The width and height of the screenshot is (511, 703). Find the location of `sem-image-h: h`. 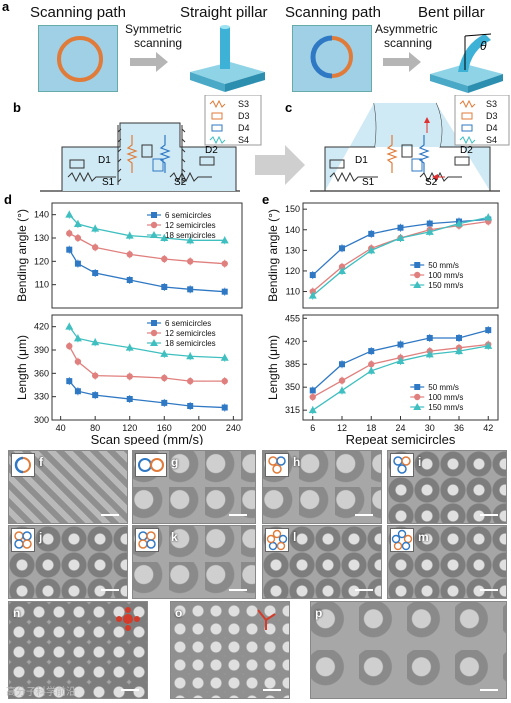

sem-image-h: h is located at coordinates (322, 487).